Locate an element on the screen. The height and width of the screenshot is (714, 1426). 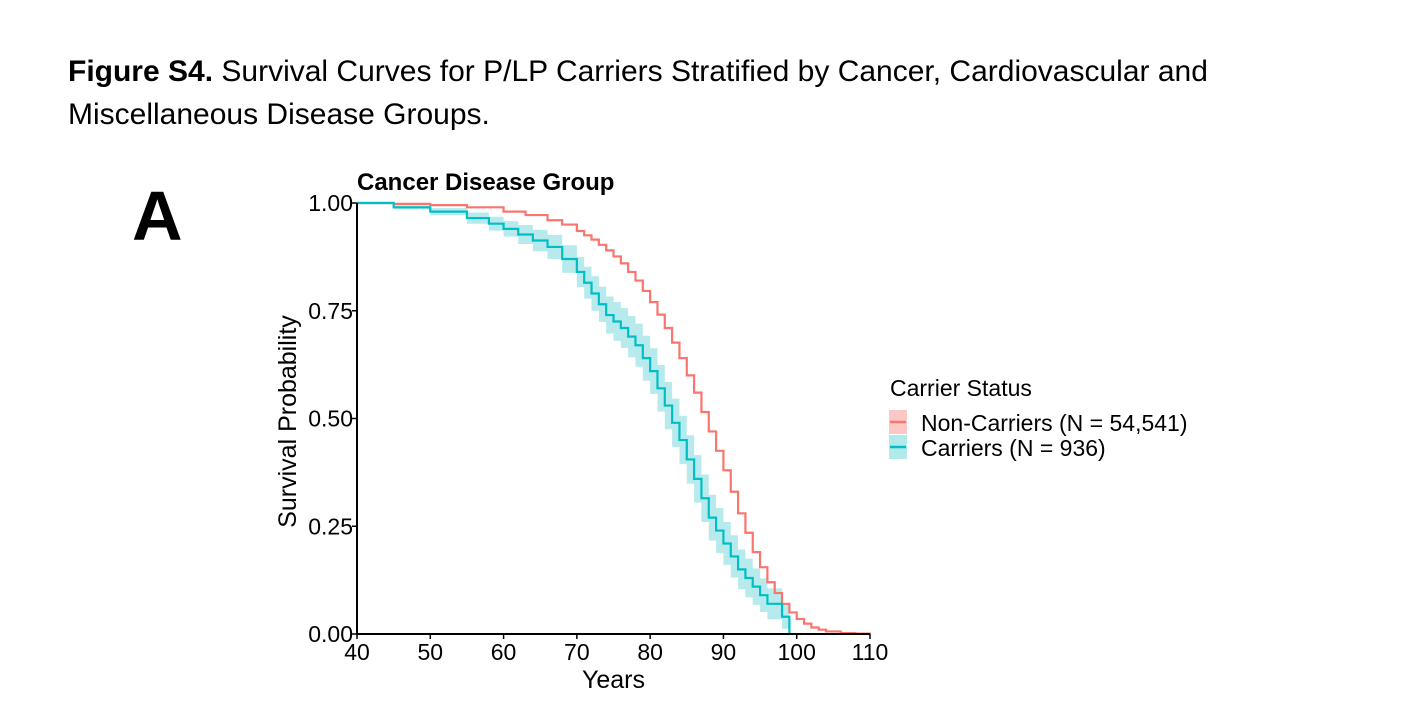
x-axis-title: Years is located at coordinates (613, 680).